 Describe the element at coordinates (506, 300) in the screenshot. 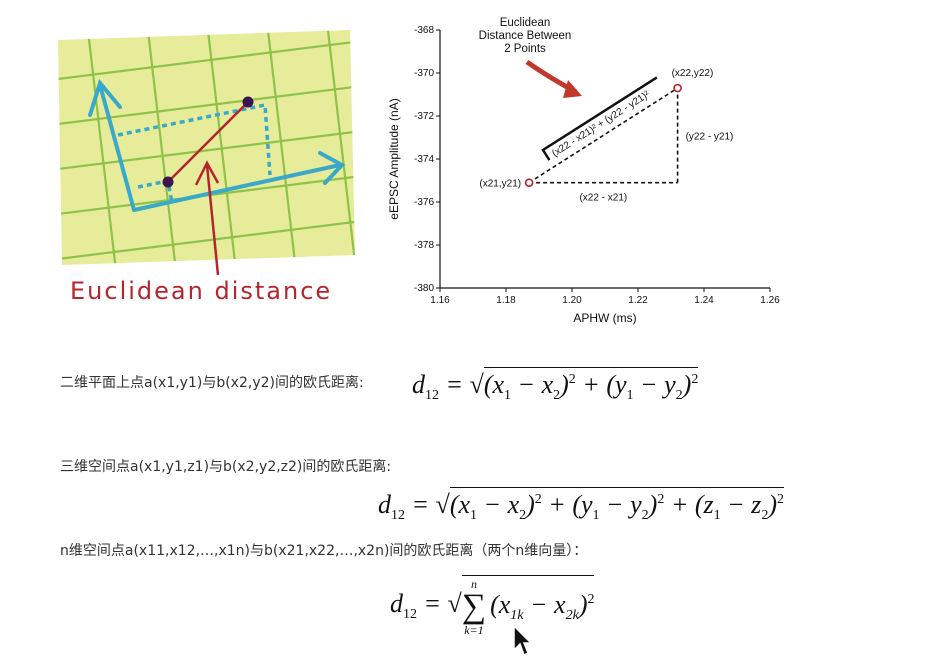

I see `x-tick-label: 1.18` at that location.